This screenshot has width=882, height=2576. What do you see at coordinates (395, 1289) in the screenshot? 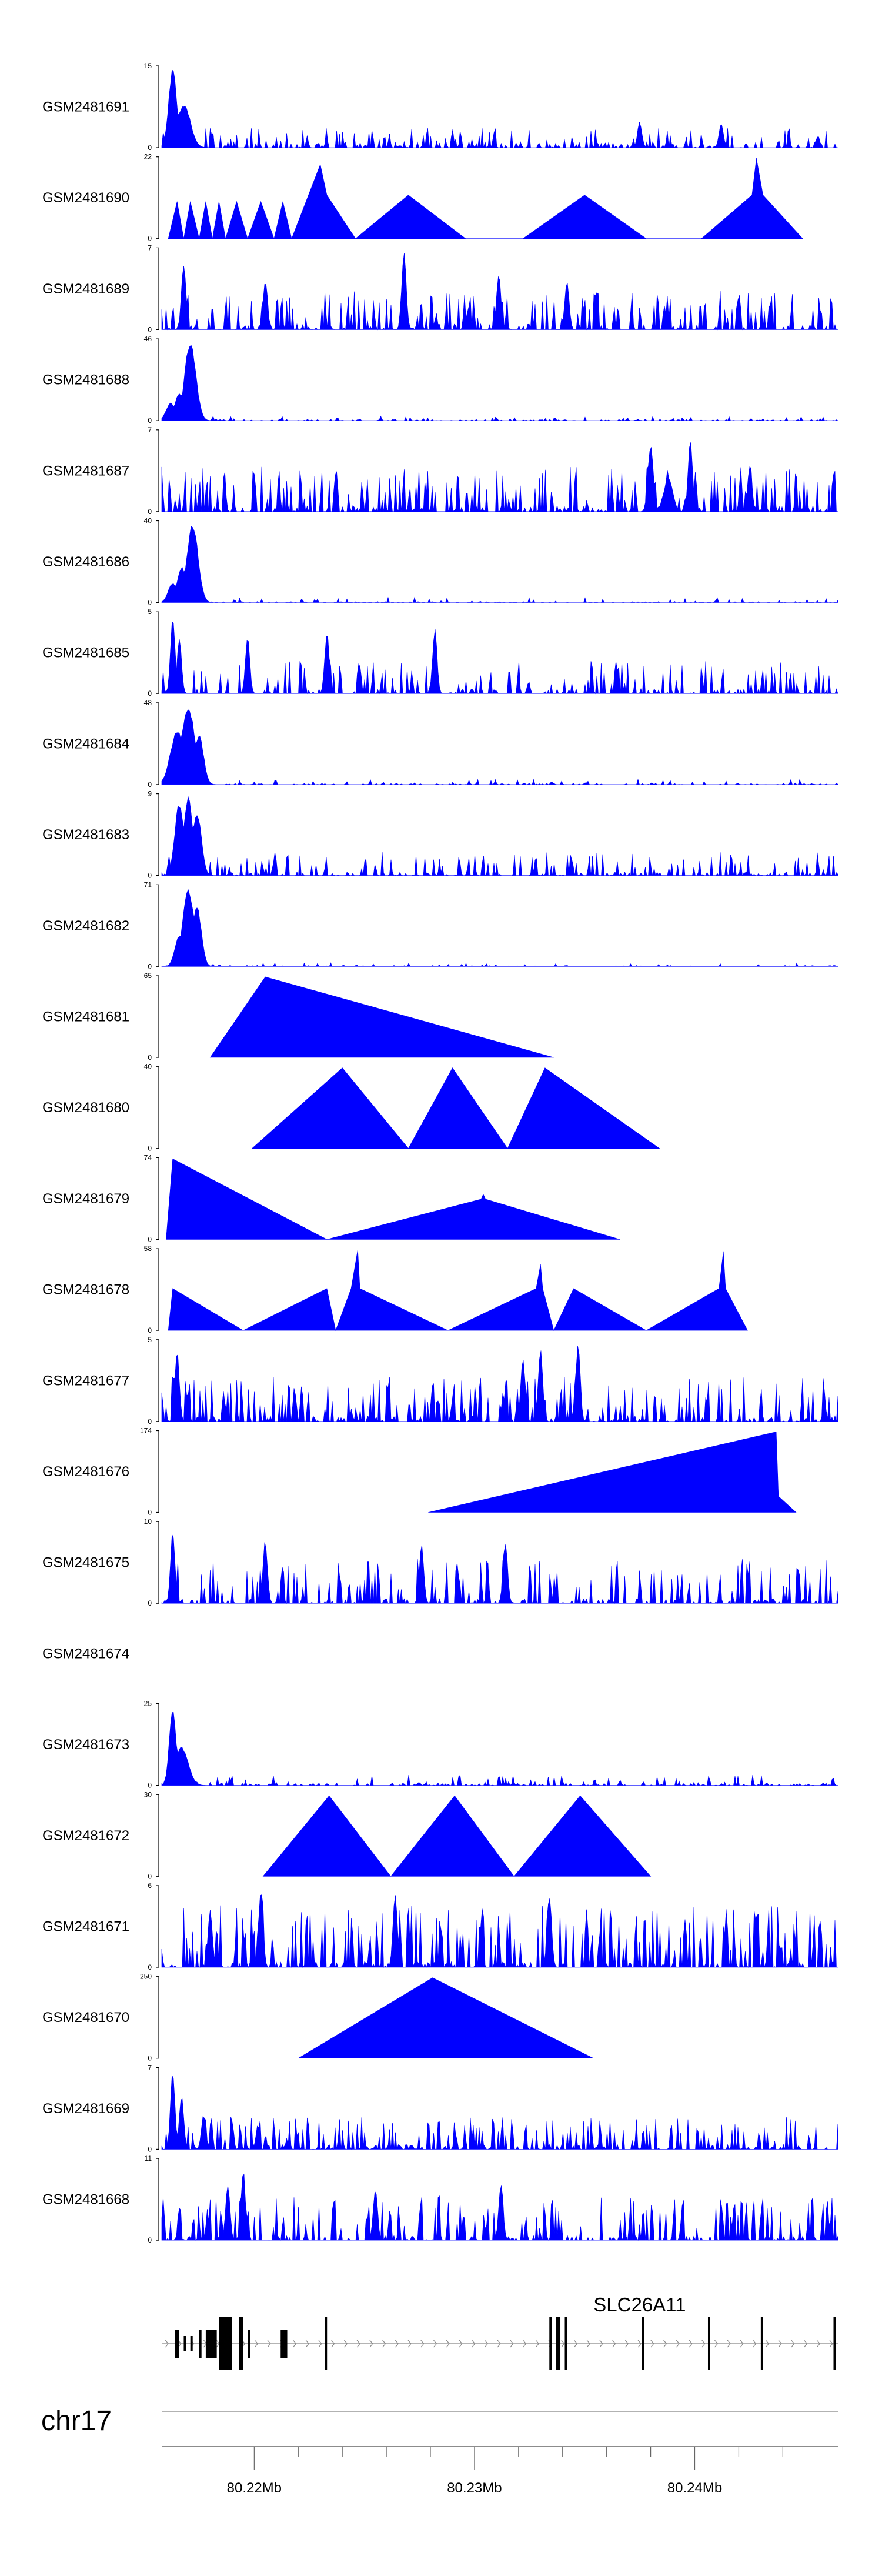
I see `track-gsm2481678: GSM2481678 58 0` at bounding box center [395, 1289].